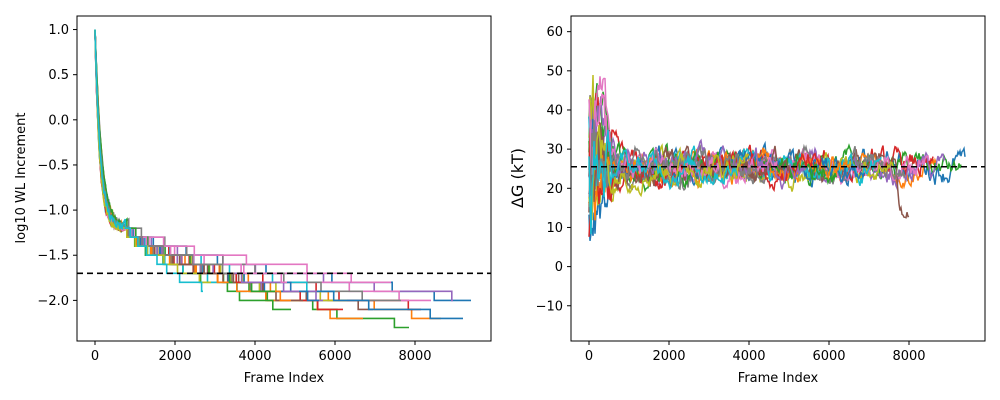 This screenshot has width=1000, height=400. I want to click on left-y-axis-label: log10 WL Increment, so click(21, 178).